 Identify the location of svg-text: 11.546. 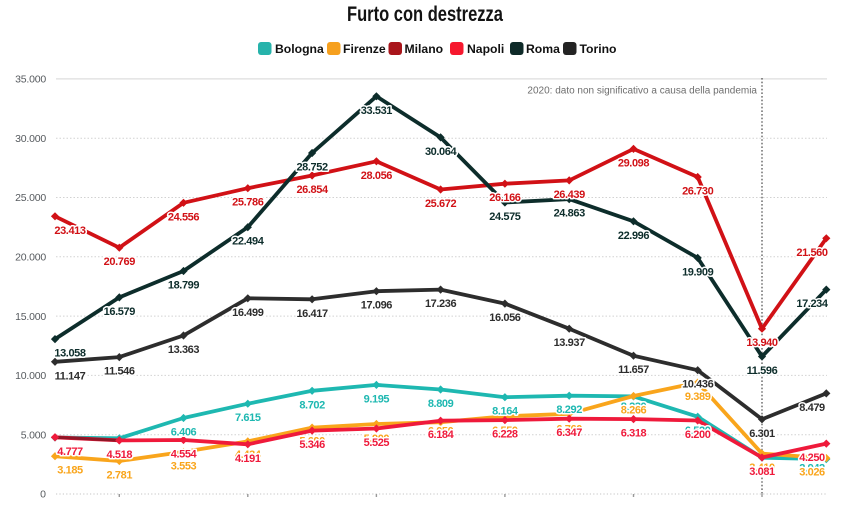
(119, 372).